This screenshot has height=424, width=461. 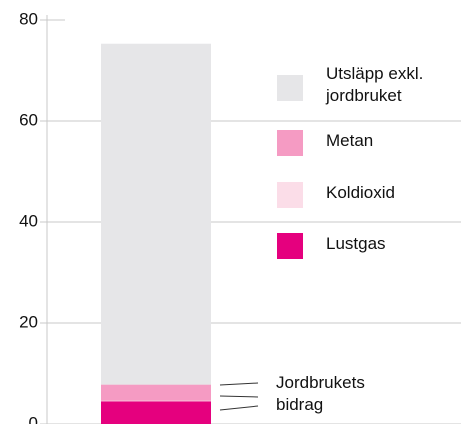 I want to click on legend-label: Utsläpp exkl. jordbruket, so click(x=375, y=84).